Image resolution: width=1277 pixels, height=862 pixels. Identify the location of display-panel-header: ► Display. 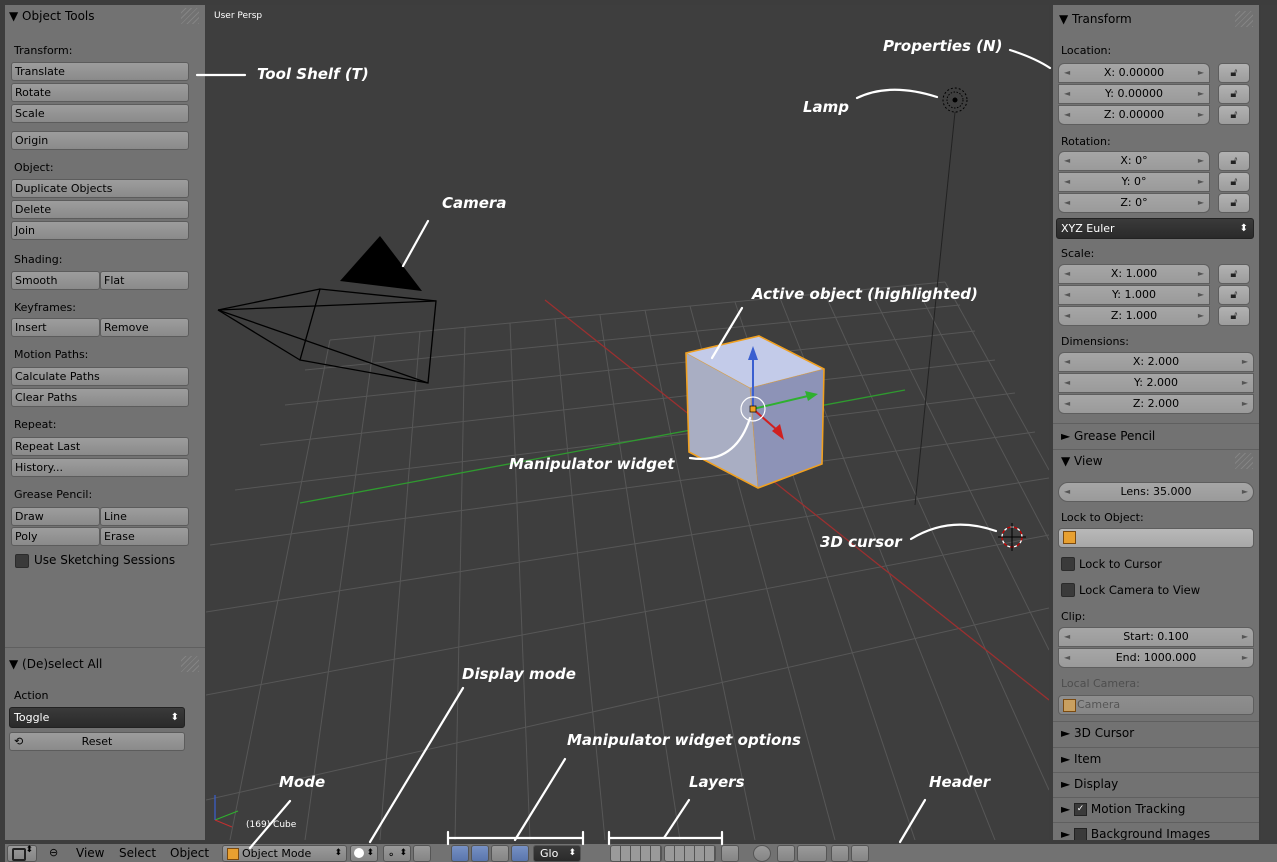
(1090, 784).